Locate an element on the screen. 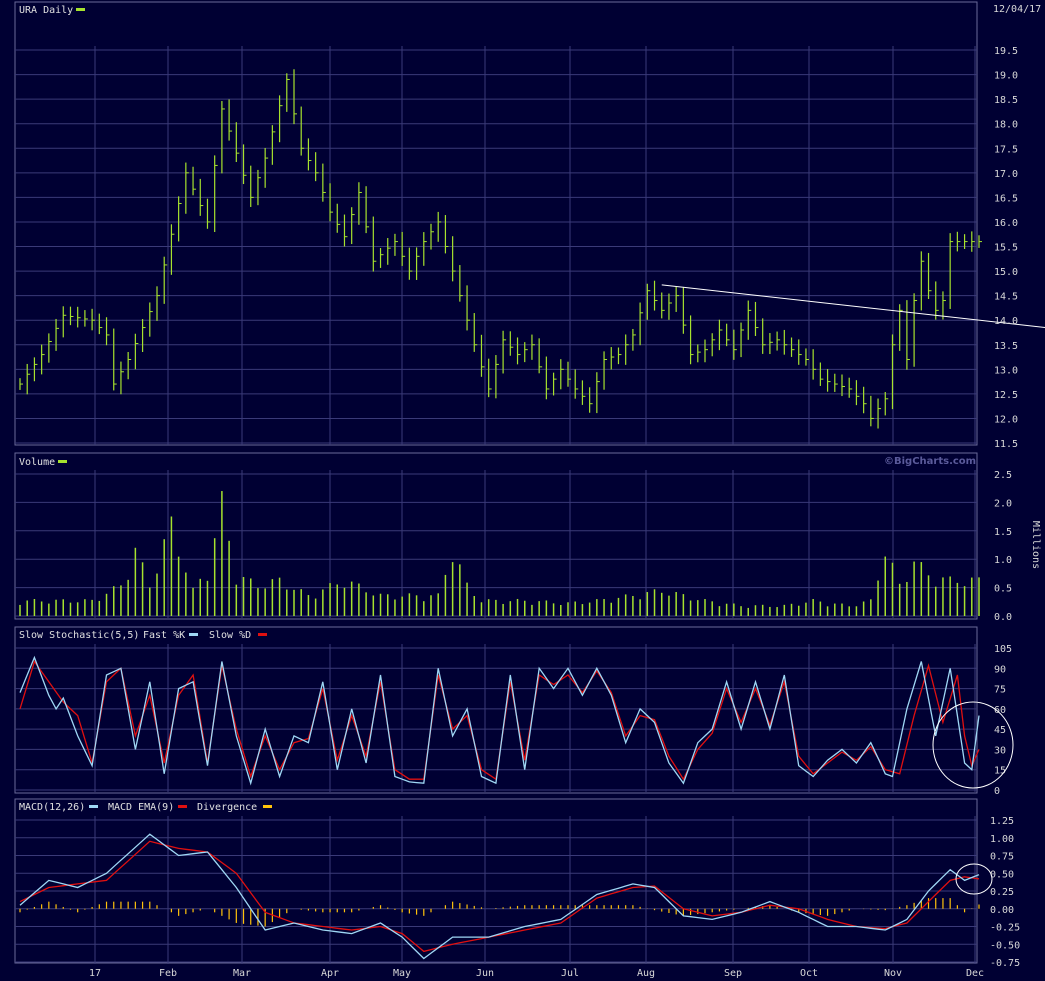 The width and height of the screenshot is (1045, 981). y-tick-label: 2.5 is located at coordinates (1003, 475).